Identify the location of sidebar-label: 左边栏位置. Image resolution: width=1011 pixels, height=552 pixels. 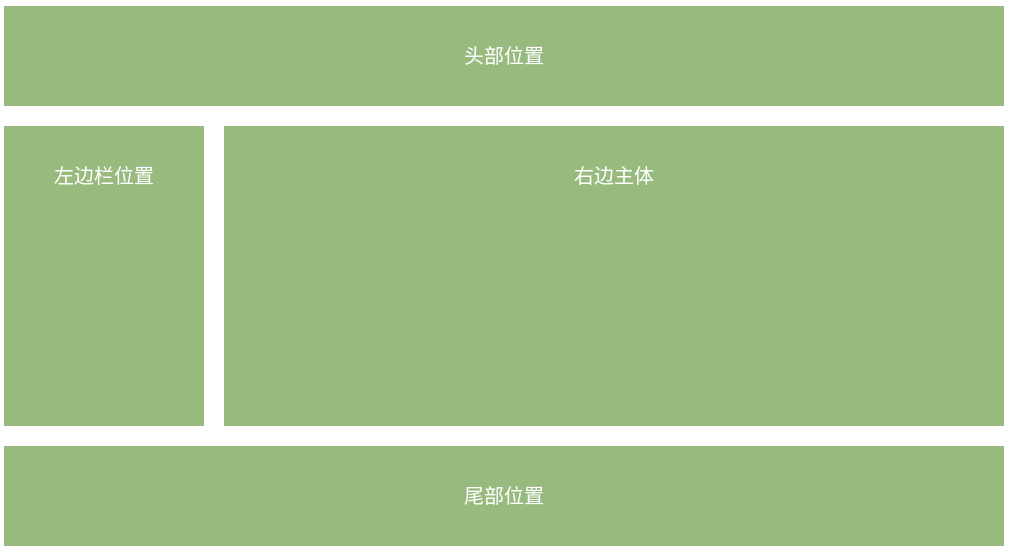
(104, 176).